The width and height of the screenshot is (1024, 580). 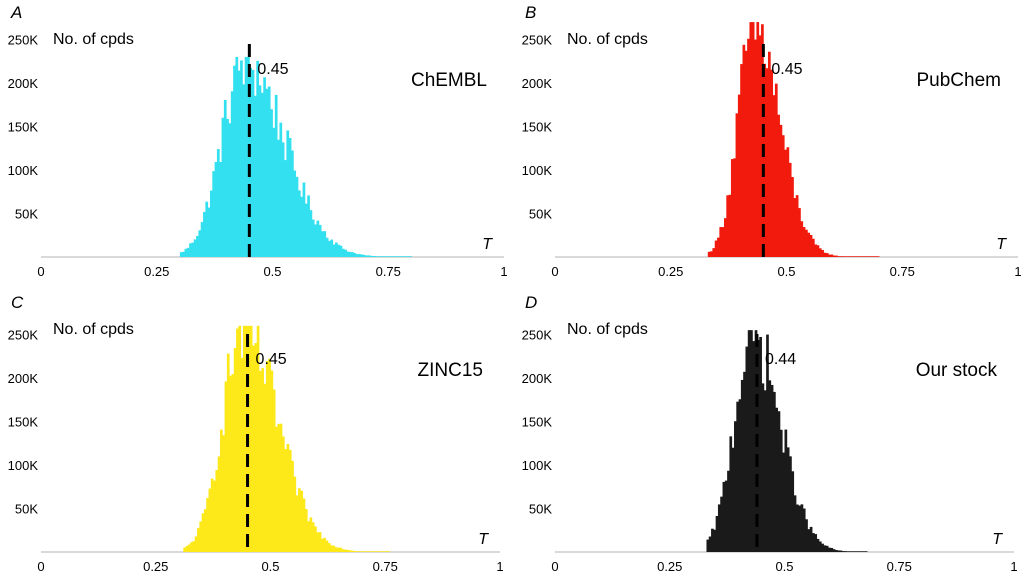 I want to click on y-tick-label: 150K, so click(x=537, y=127).